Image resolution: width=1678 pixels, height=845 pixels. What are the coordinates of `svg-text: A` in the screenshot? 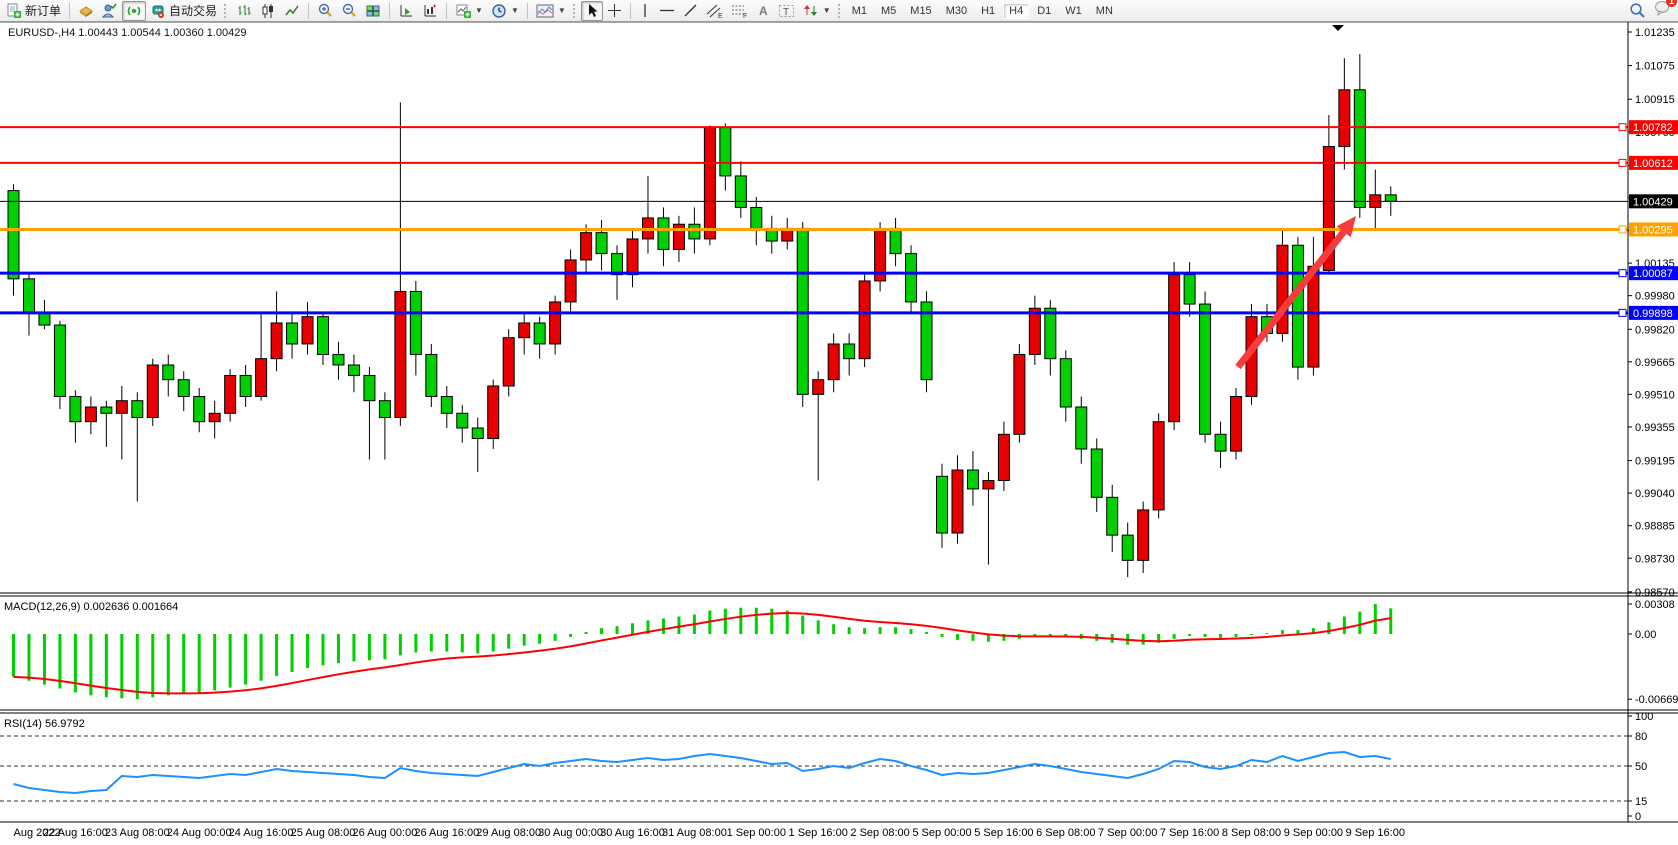 It's located at (763, 11).